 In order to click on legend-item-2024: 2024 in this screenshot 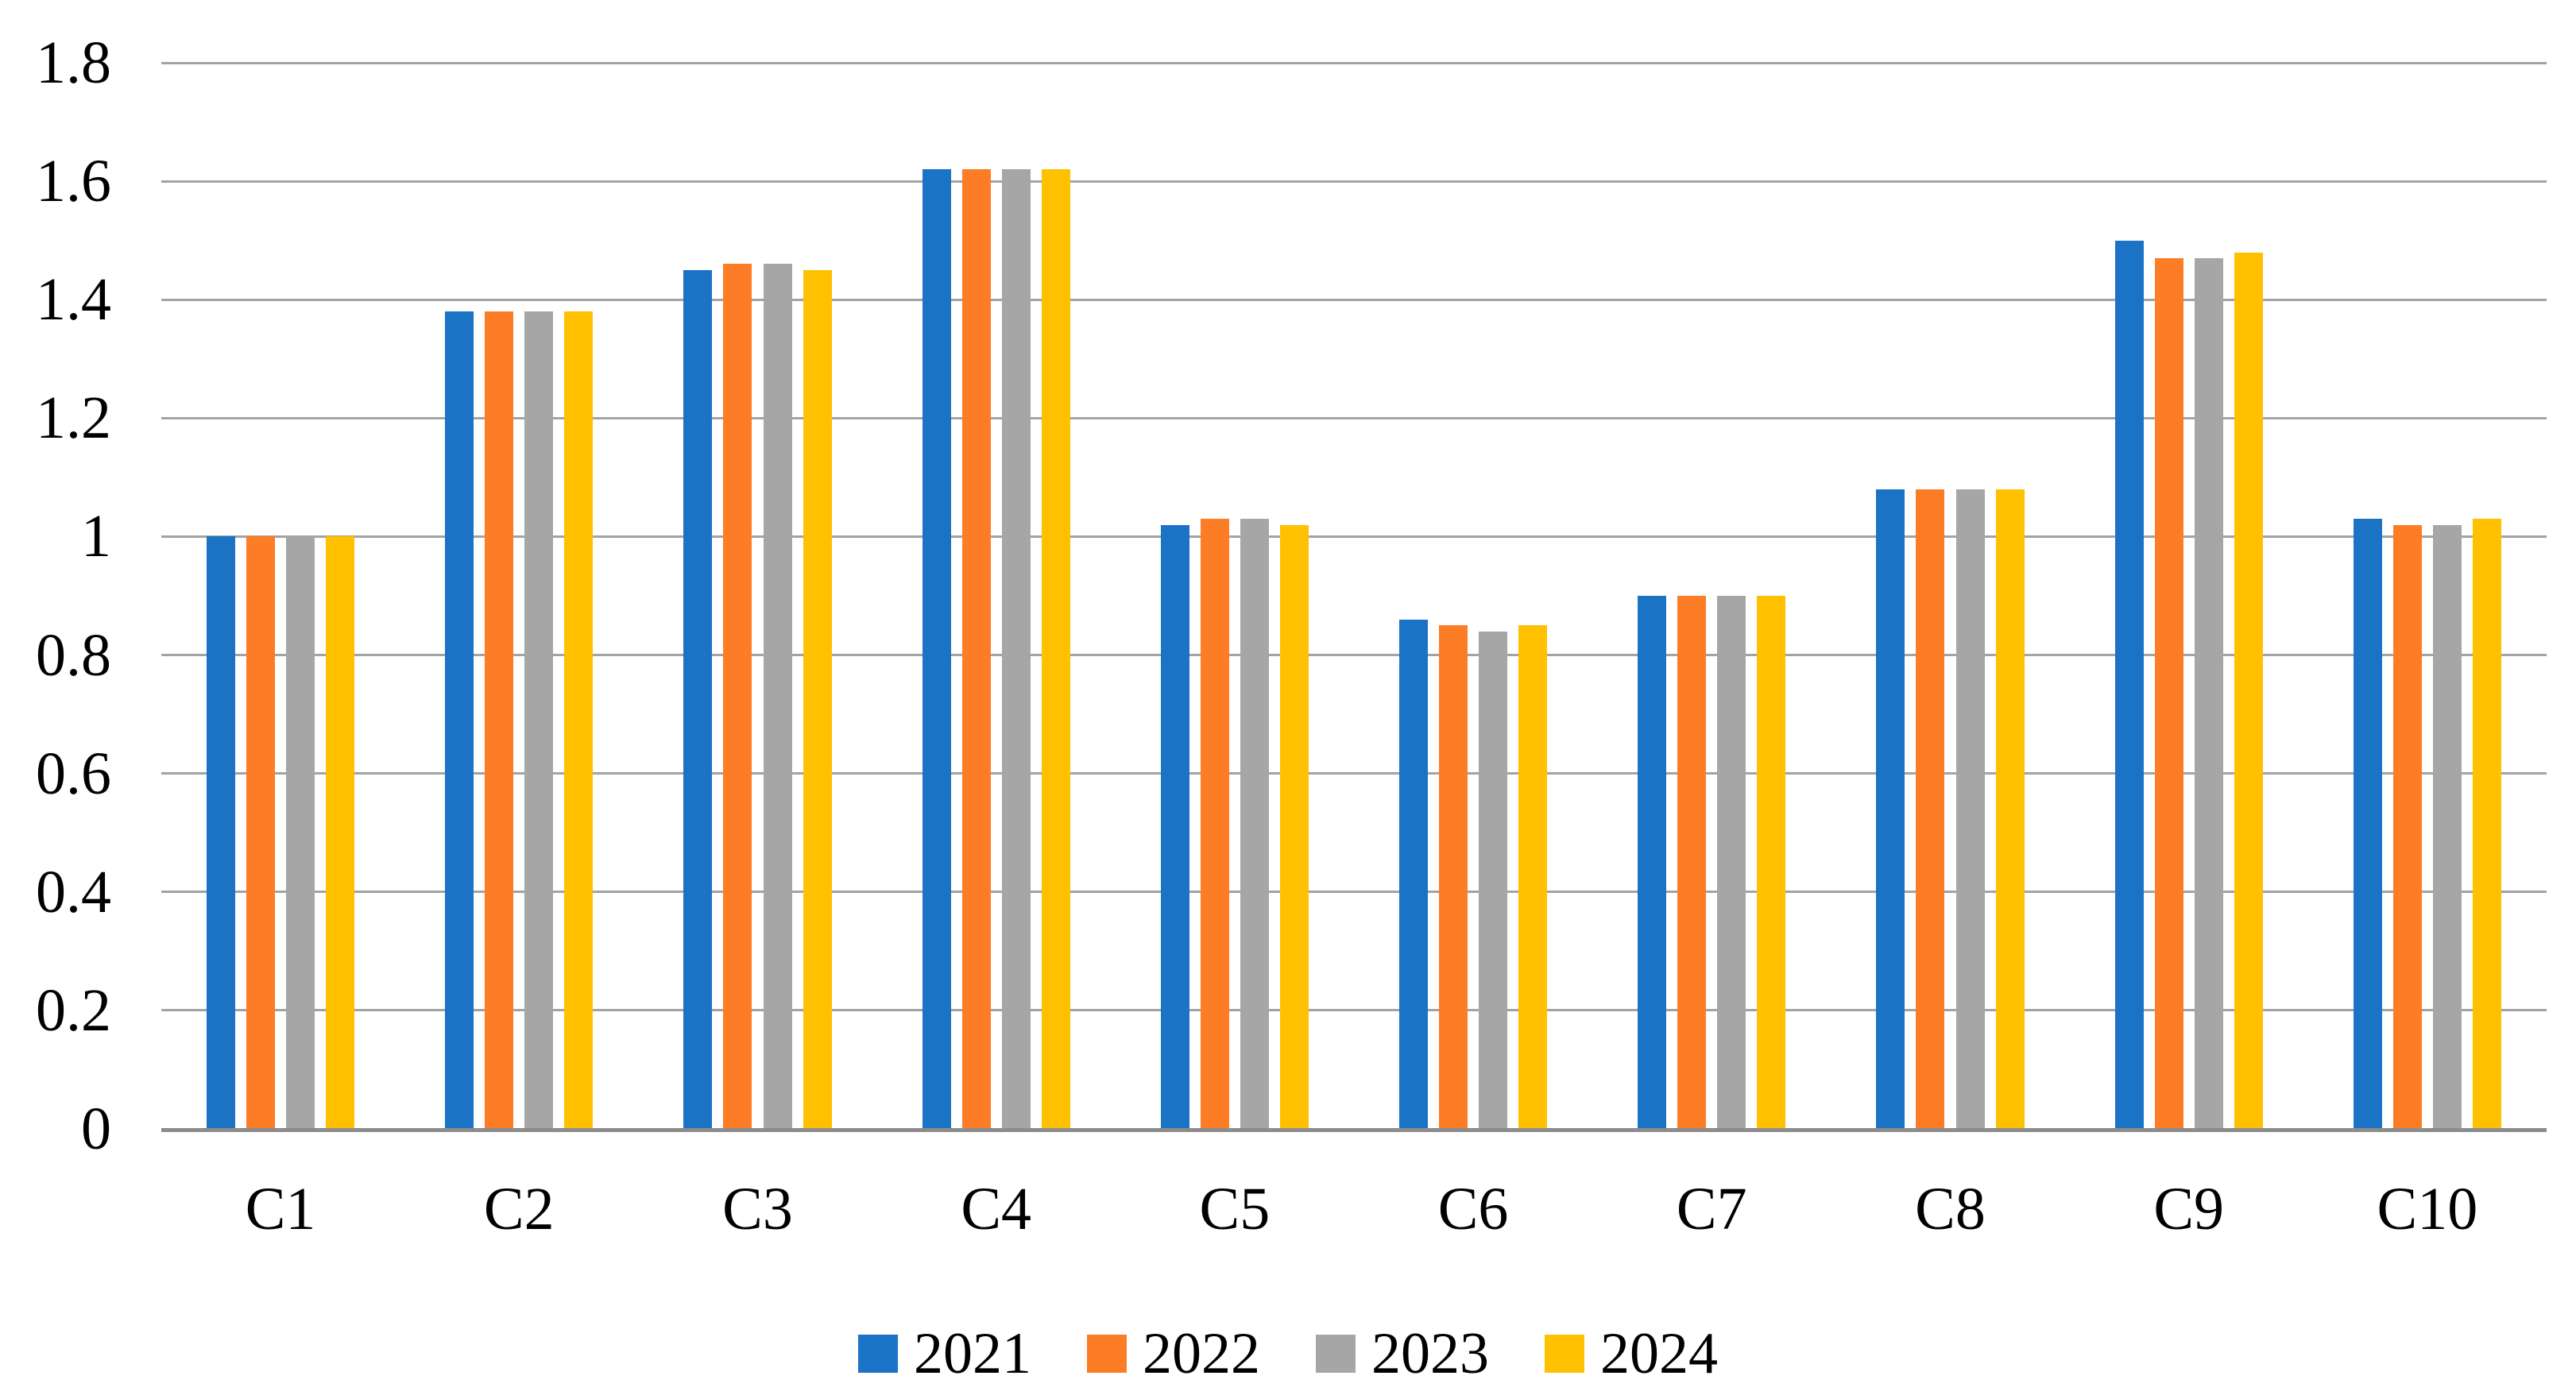, I will do `click(1631, 1353)`.